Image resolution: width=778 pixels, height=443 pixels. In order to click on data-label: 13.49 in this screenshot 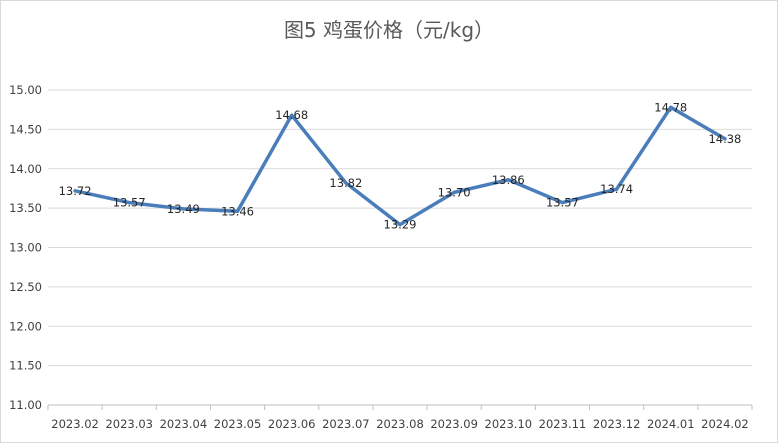, I will do `click(183, 209)`.